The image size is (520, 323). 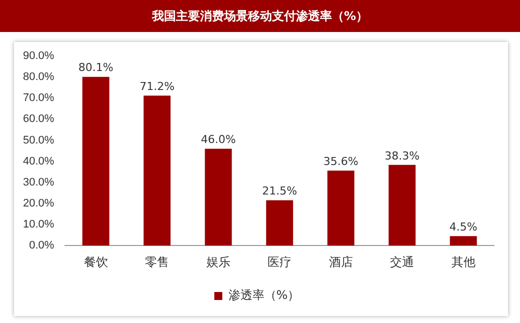 I want to click on y-tick-label: 80.0%, so click(x=38, y=77).